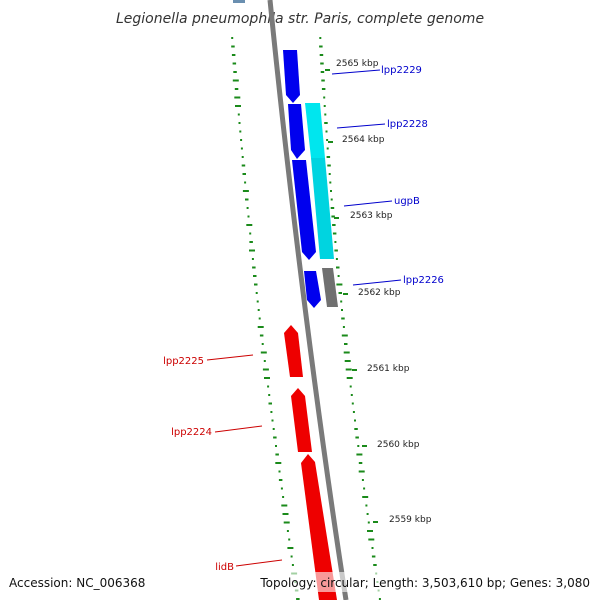 This screenshot has width=600, height=600. Describe the element at coordinates (379, 293) in the screenshot. I see `kbp-label-2562: 2562 kbp` at that location.